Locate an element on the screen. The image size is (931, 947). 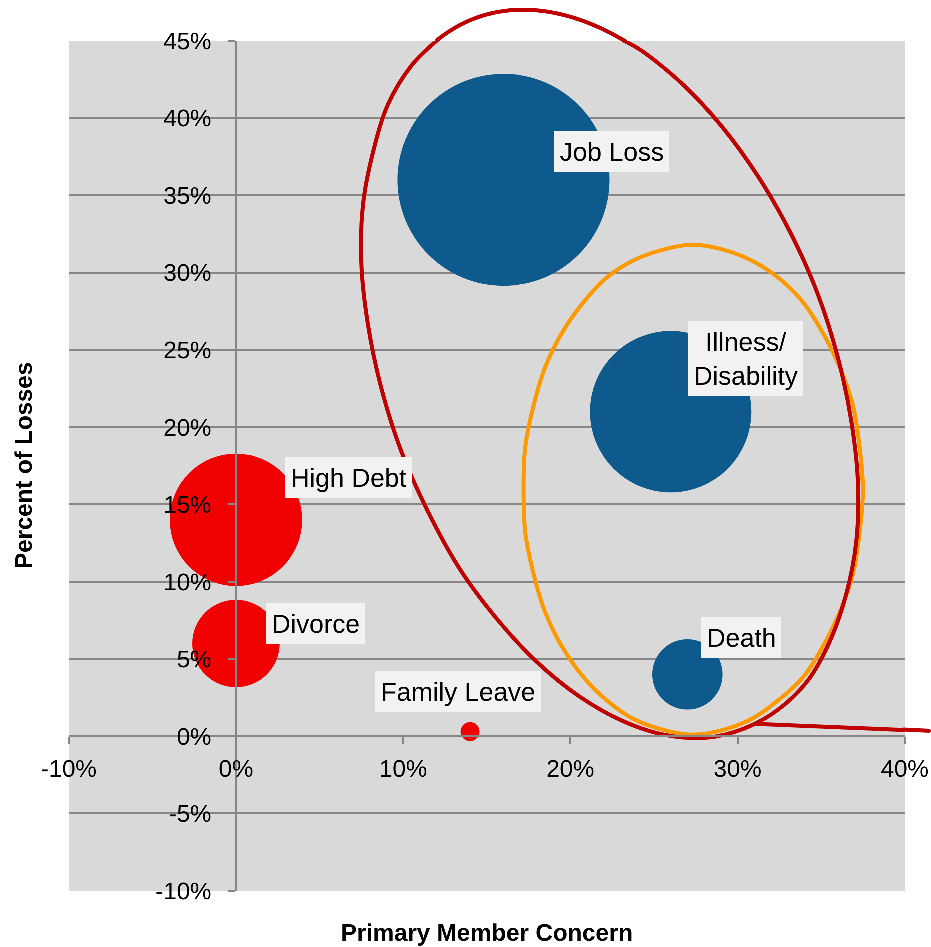
y-axis-title: Percent of Losses is located at coordinates (24, 465).